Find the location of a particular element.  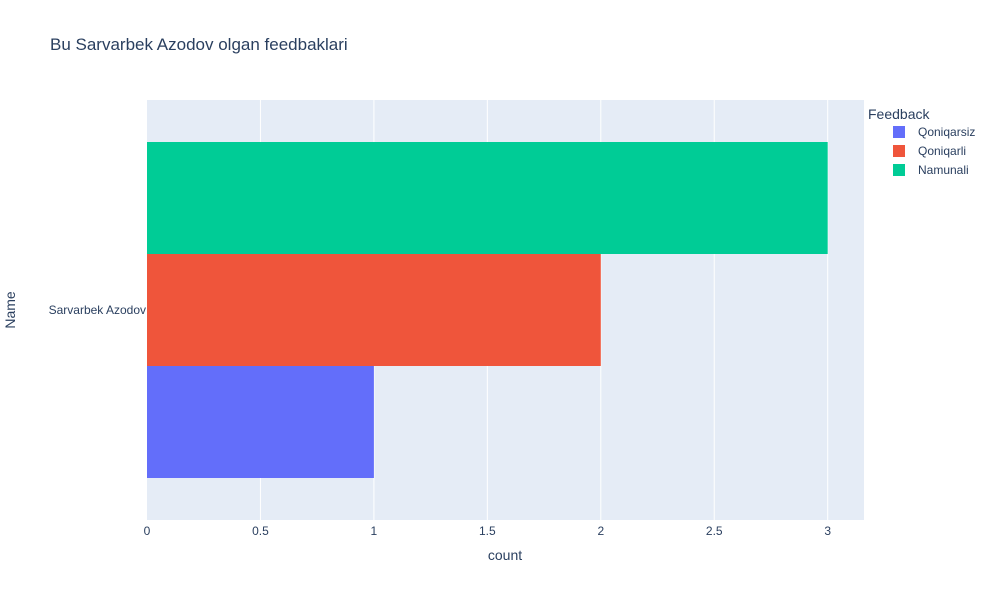

bar-qoniqarsiz is located at coordinates (260, 422).